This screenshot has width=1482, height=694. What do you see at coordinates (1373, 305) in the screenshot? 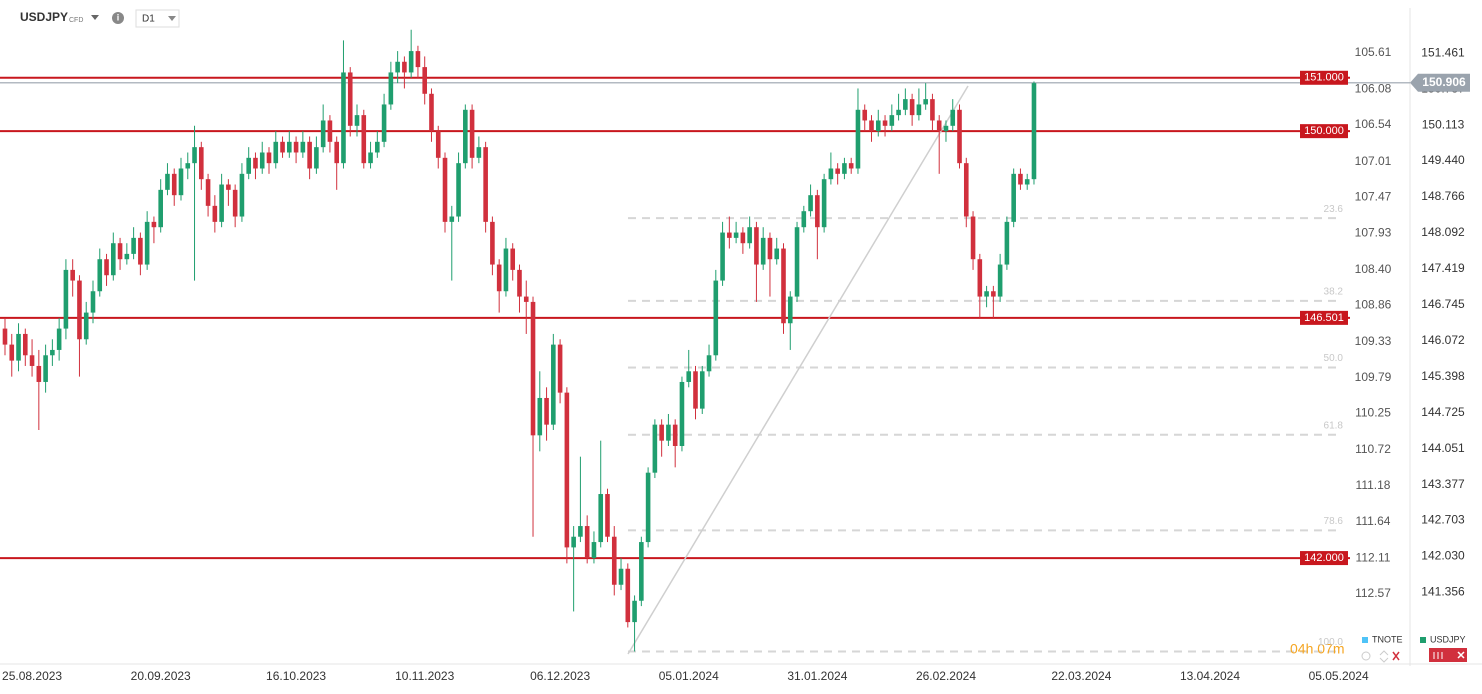
I see `y2-tick-label: 108.86` at bounding box center [1373, 305].